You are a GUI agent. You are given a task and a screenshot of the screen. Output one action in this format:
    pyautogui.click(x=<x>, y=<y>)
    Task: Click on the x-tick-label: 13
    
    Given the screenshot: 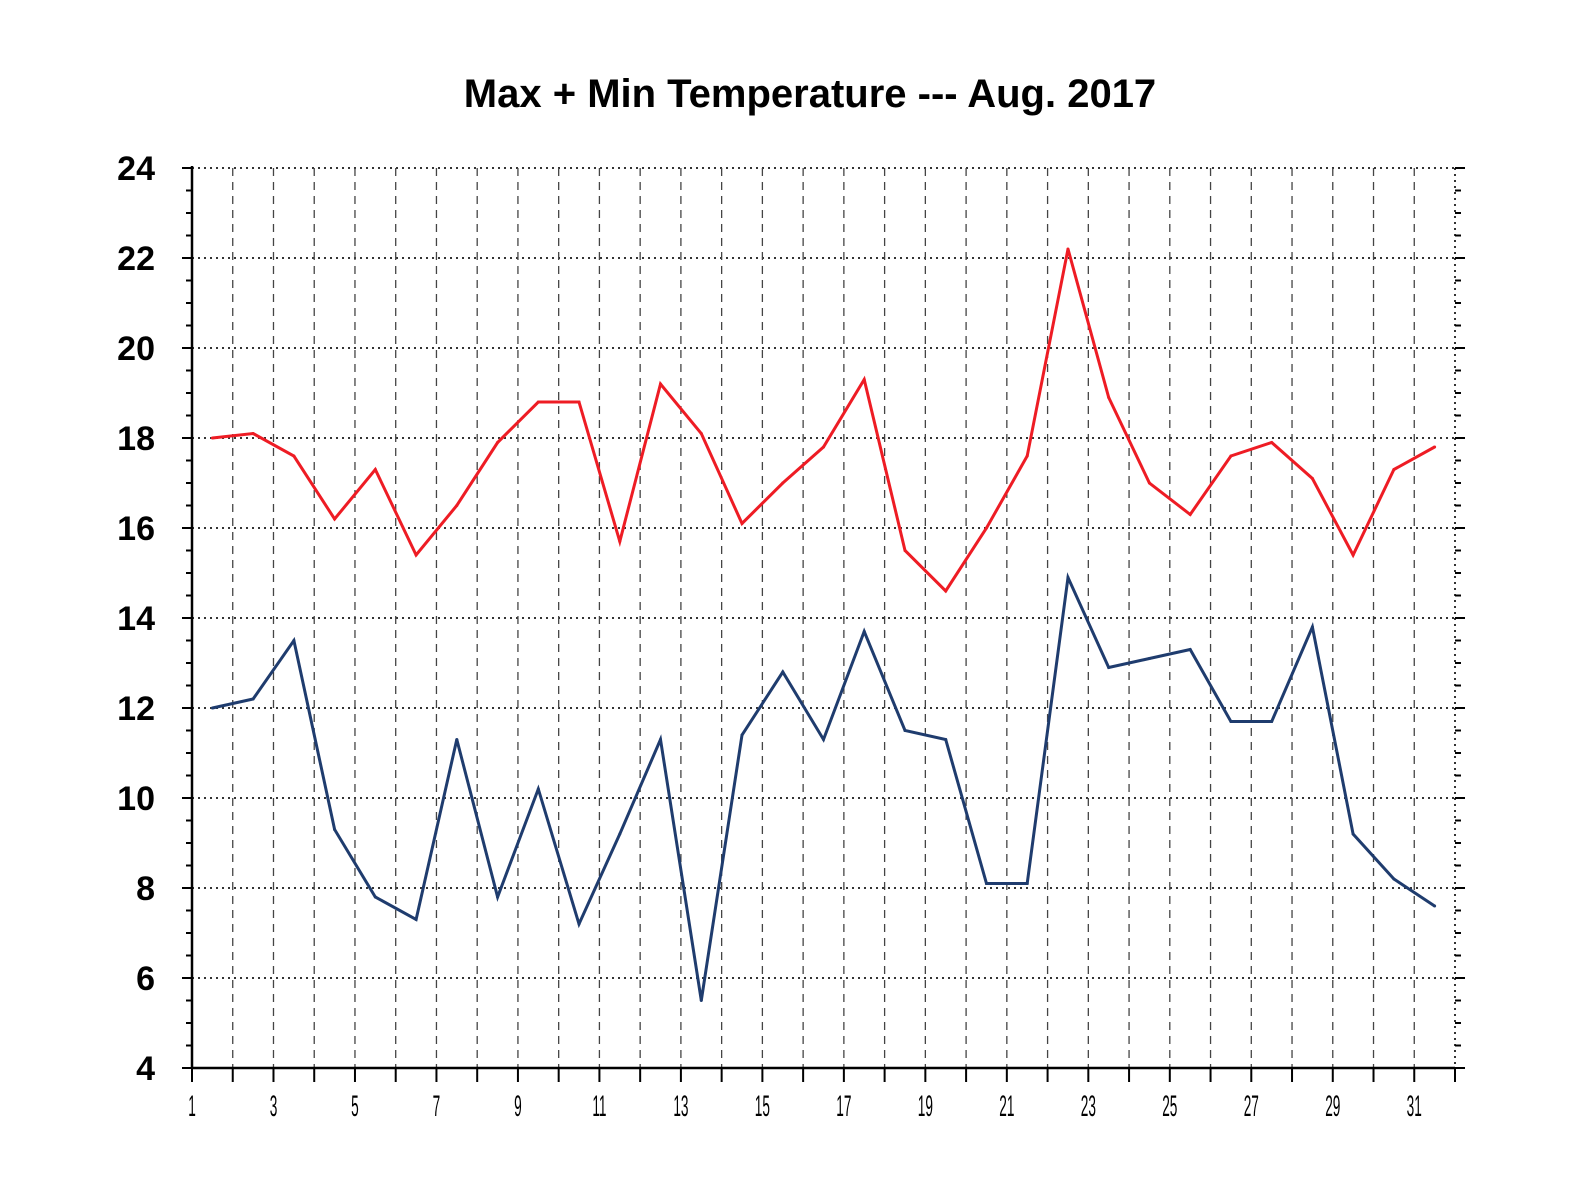 What is the action you would take?
    pyautogui.click(x=680, y=1105)
    